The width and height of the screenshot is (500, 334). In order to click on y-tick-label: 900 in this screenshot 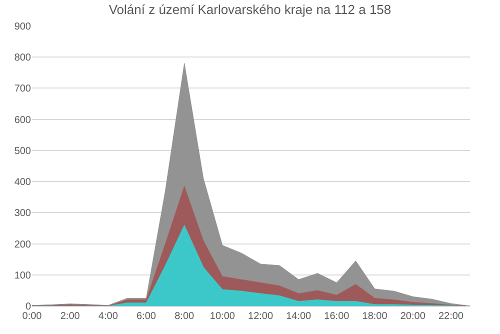, I will do `click(23, 27)`.